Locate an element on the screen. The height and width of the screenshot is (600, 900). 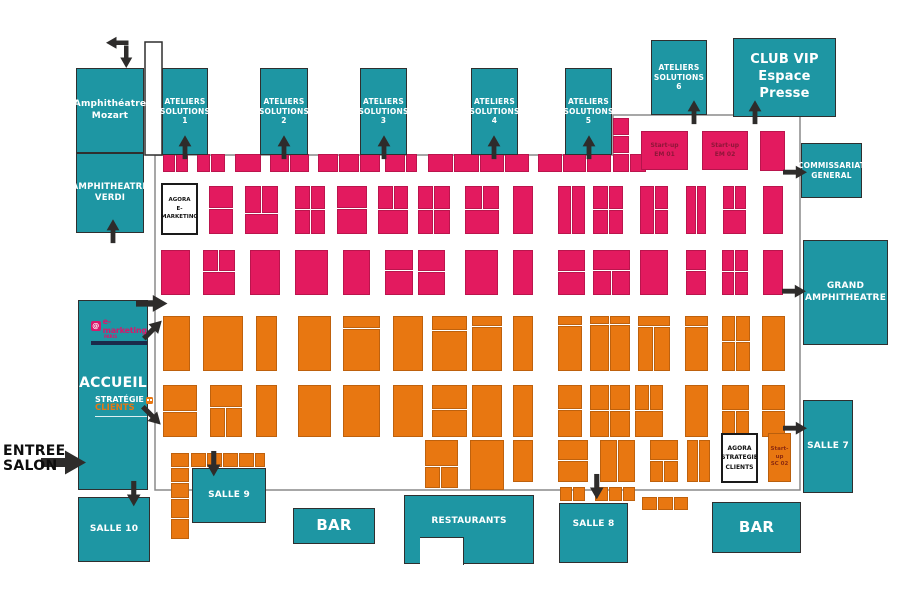
direction-arrow-up is located at coordinates (185, 147).